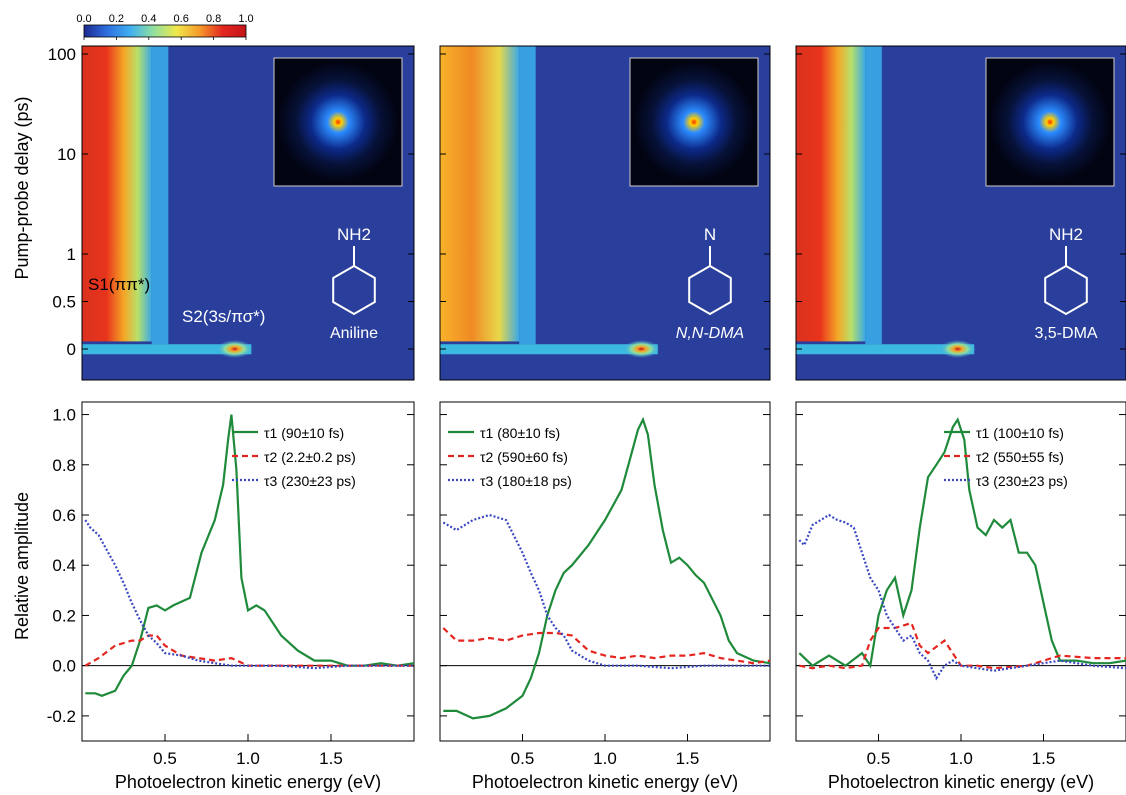  What do you see at coordinates (710, 234) in the screenshot?
I see `amine-group-label: N` at bounding box center [710, 234].